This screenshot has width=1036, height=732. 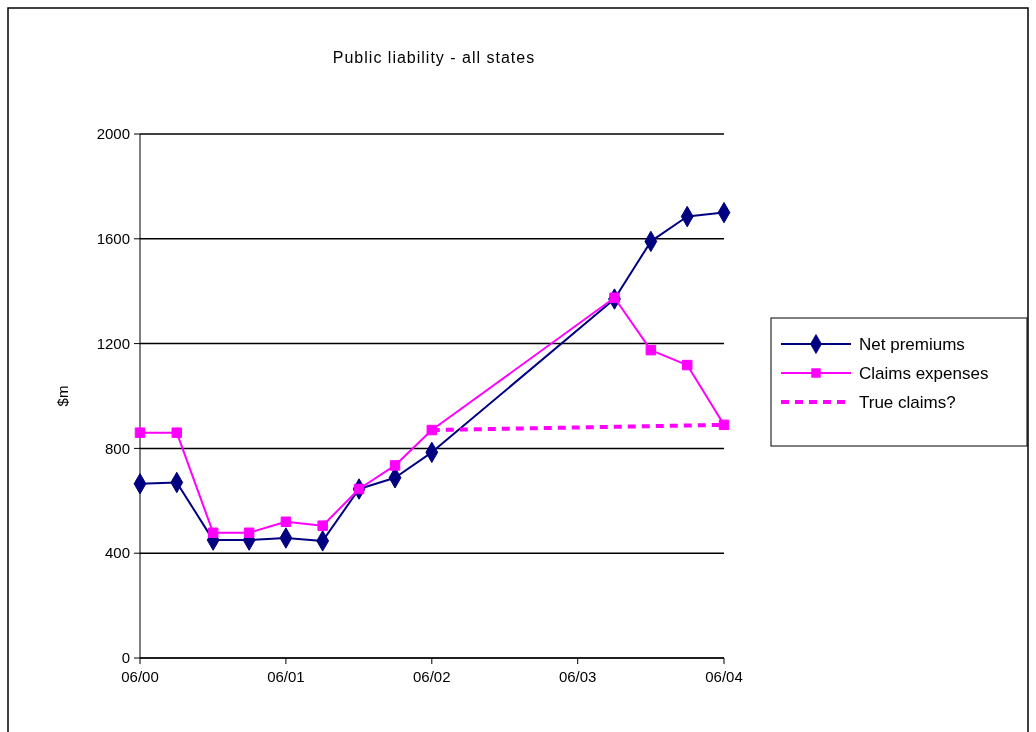 I want to click on x-tick-label: 06/02, so click(x=432, y=676).